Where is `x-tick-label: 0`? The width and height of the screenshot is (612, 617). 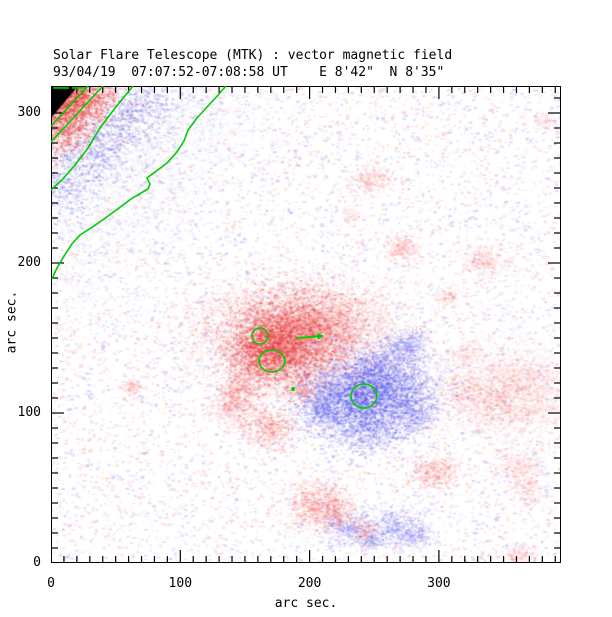 x-tick-label: 0 is located at coordinates (51, 583).